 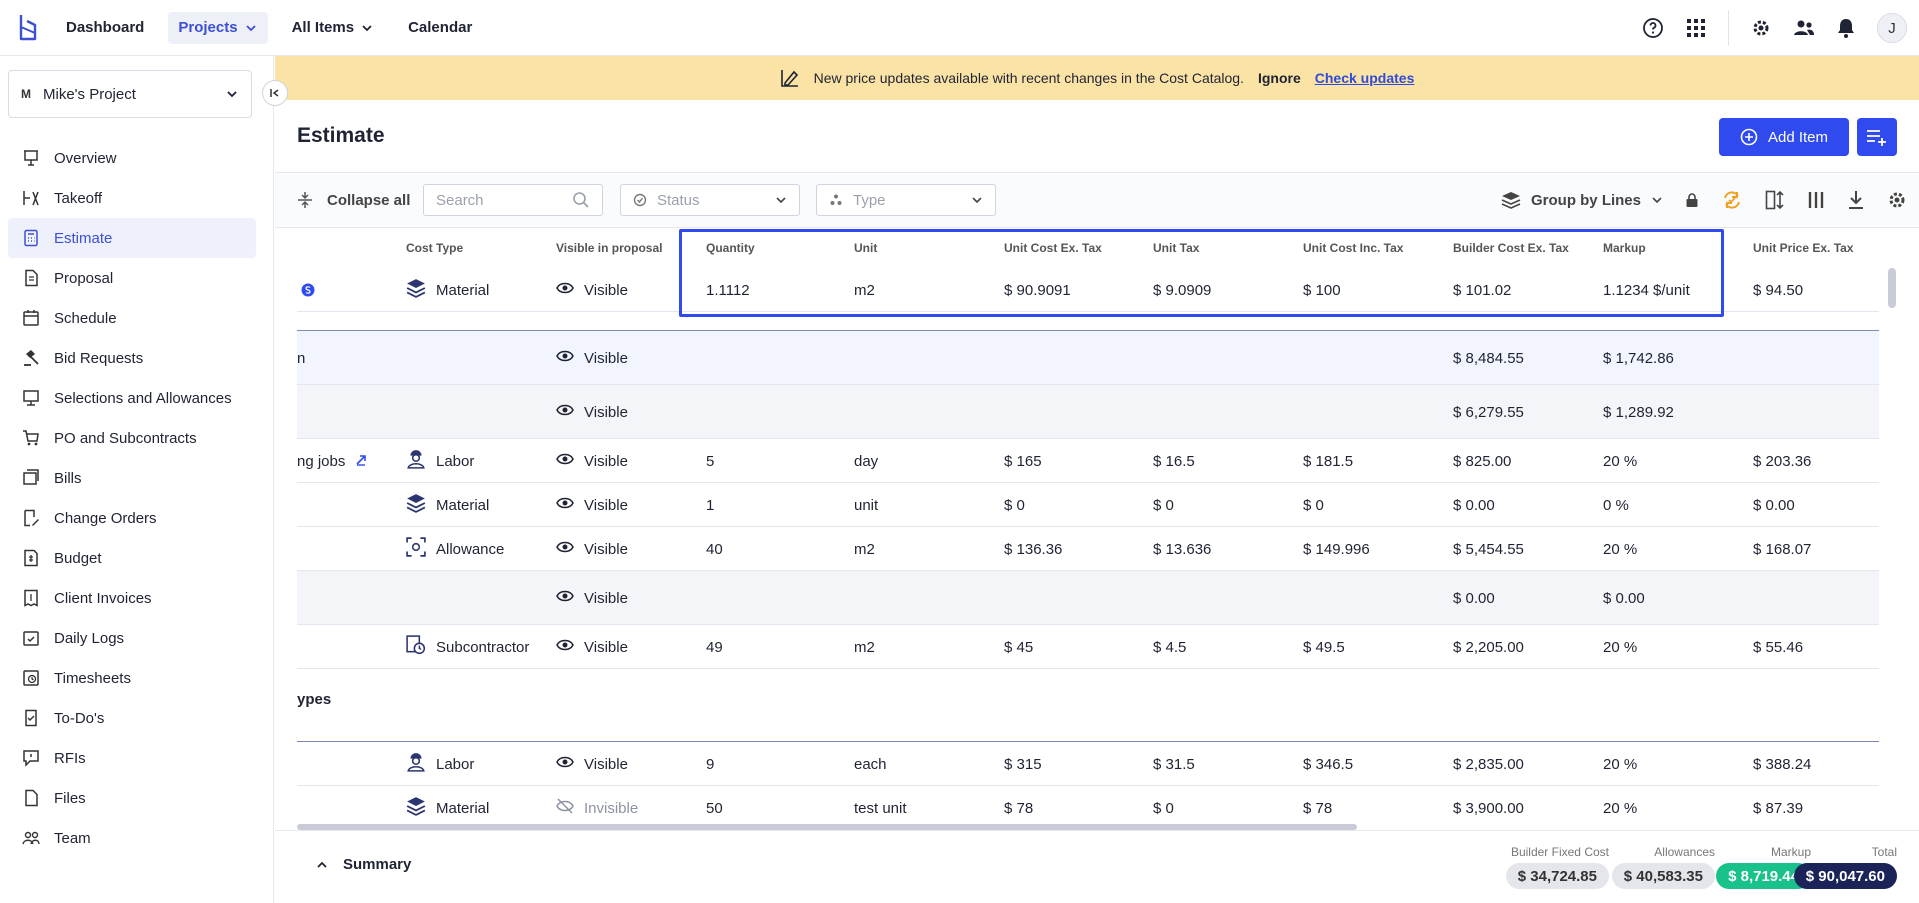 I want to click on columns-icon, so click(x=1816, y=200).